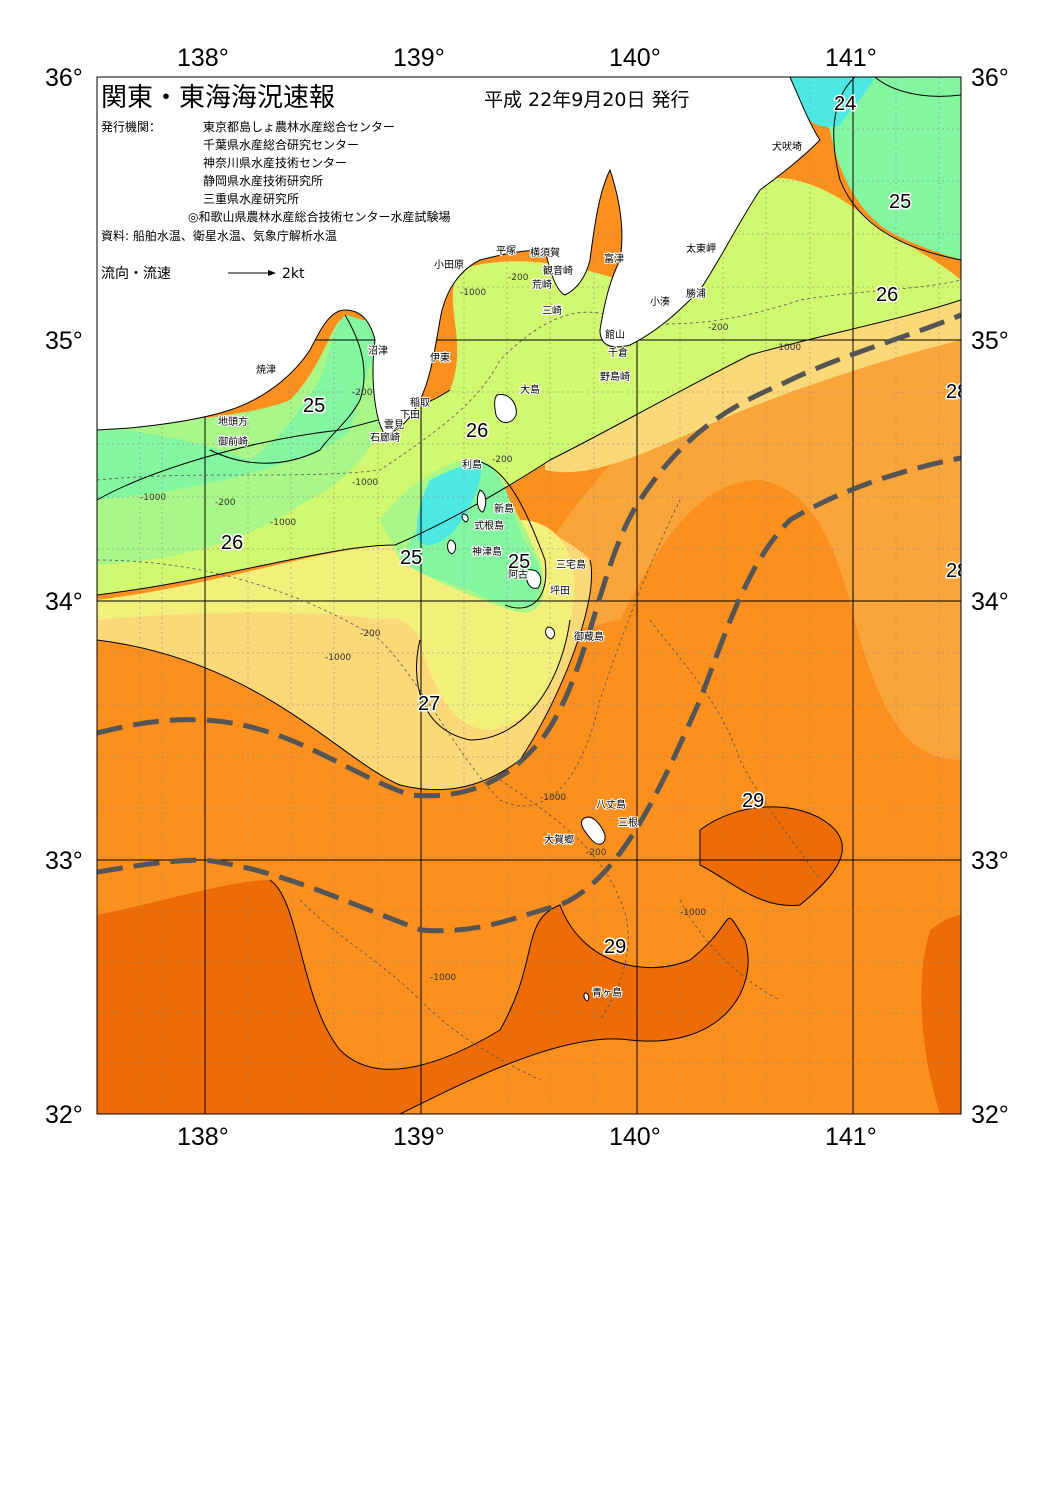 This screenshot has height=1503, width=1064. What do you see at coordinates (449, 265) in the screenshot?
I see `place-odawara: 小田原` at bounding box center [449, 265].